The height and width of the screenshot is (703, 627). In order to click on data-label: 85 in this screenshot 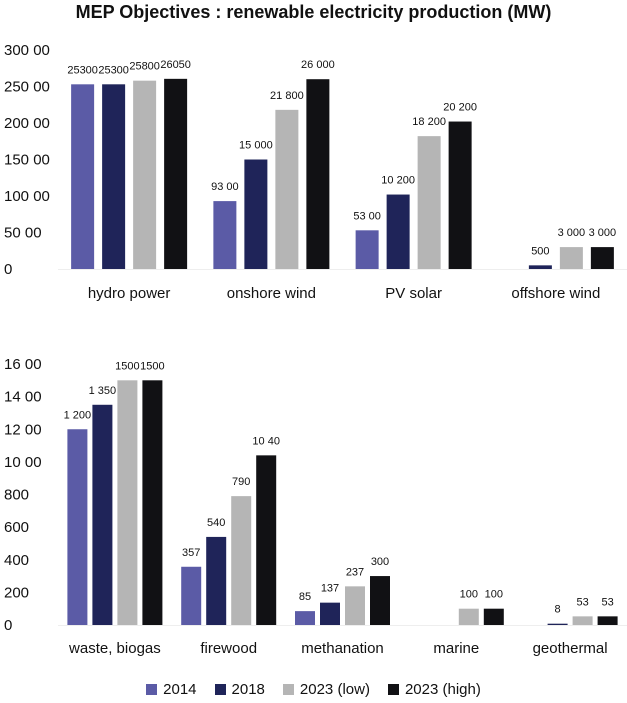, I will do `click(305, 597)`.